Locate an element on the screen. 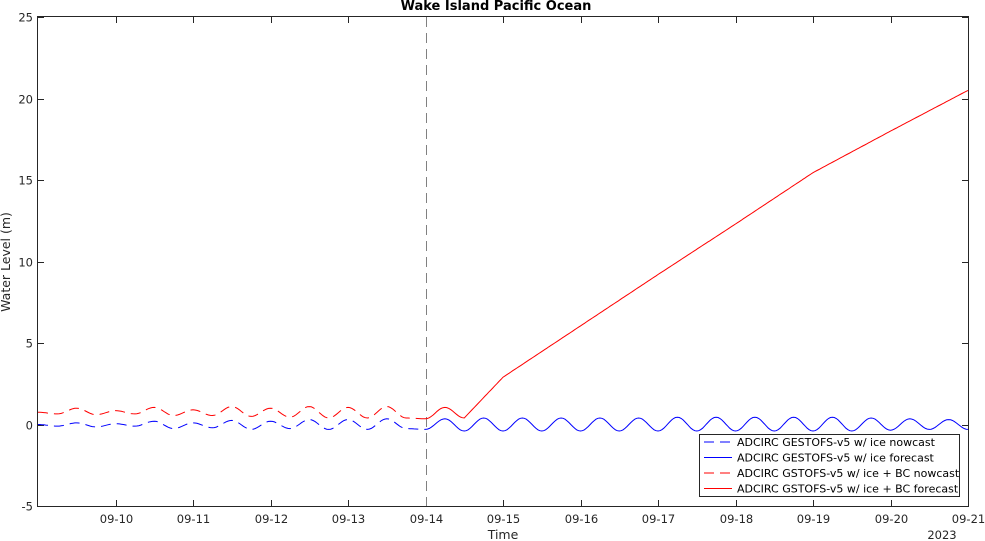  y-tick-label: 15 is located at coordinates (25, 181).